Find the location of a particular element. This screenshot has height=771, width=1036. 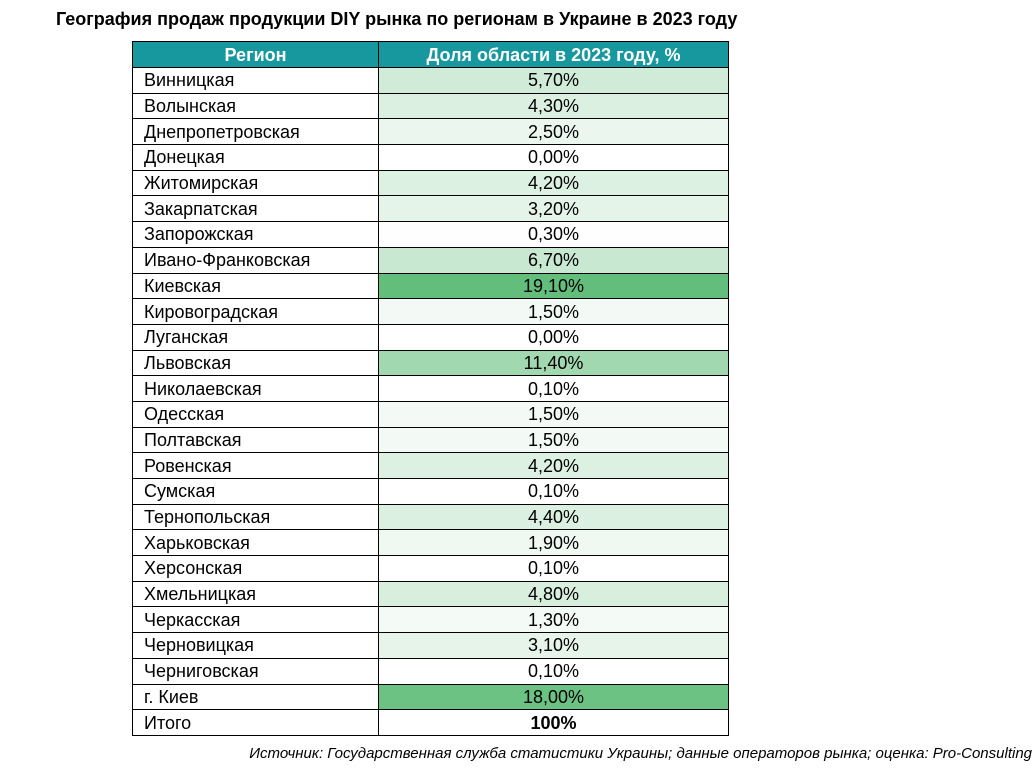

region-cell: Черкасская is located at coordinates (255, 620).